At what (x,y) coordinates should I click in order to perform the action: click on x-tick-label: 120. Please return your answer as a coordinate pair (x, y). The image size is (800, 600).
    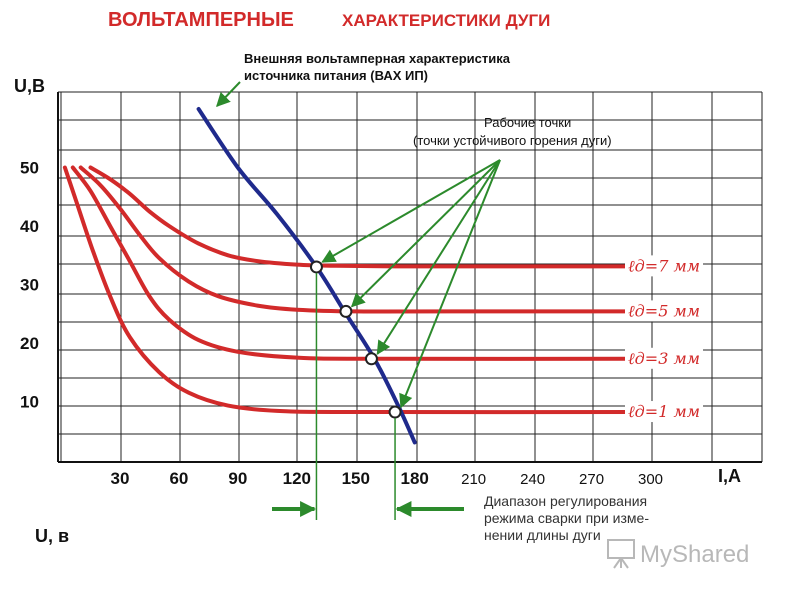
    Looking at the image, I should click on (297, 478).